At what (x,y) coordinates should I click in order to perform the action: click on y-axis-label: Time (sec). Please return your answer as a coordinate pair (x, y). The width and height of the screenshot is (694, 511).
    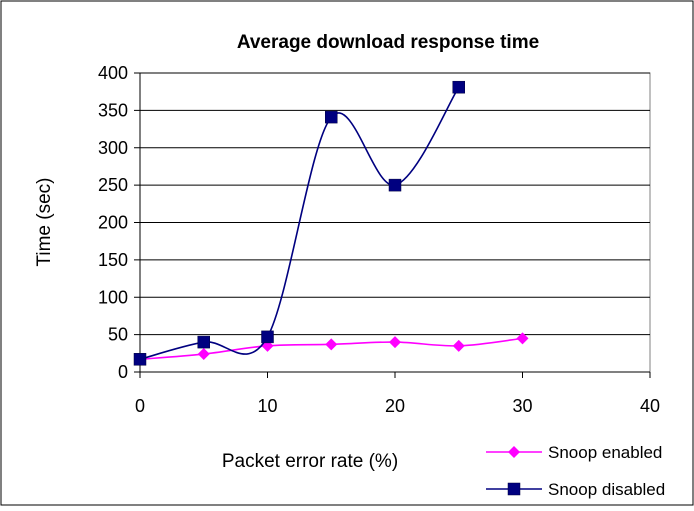
    Looking at the image, I should click on (44, 221).